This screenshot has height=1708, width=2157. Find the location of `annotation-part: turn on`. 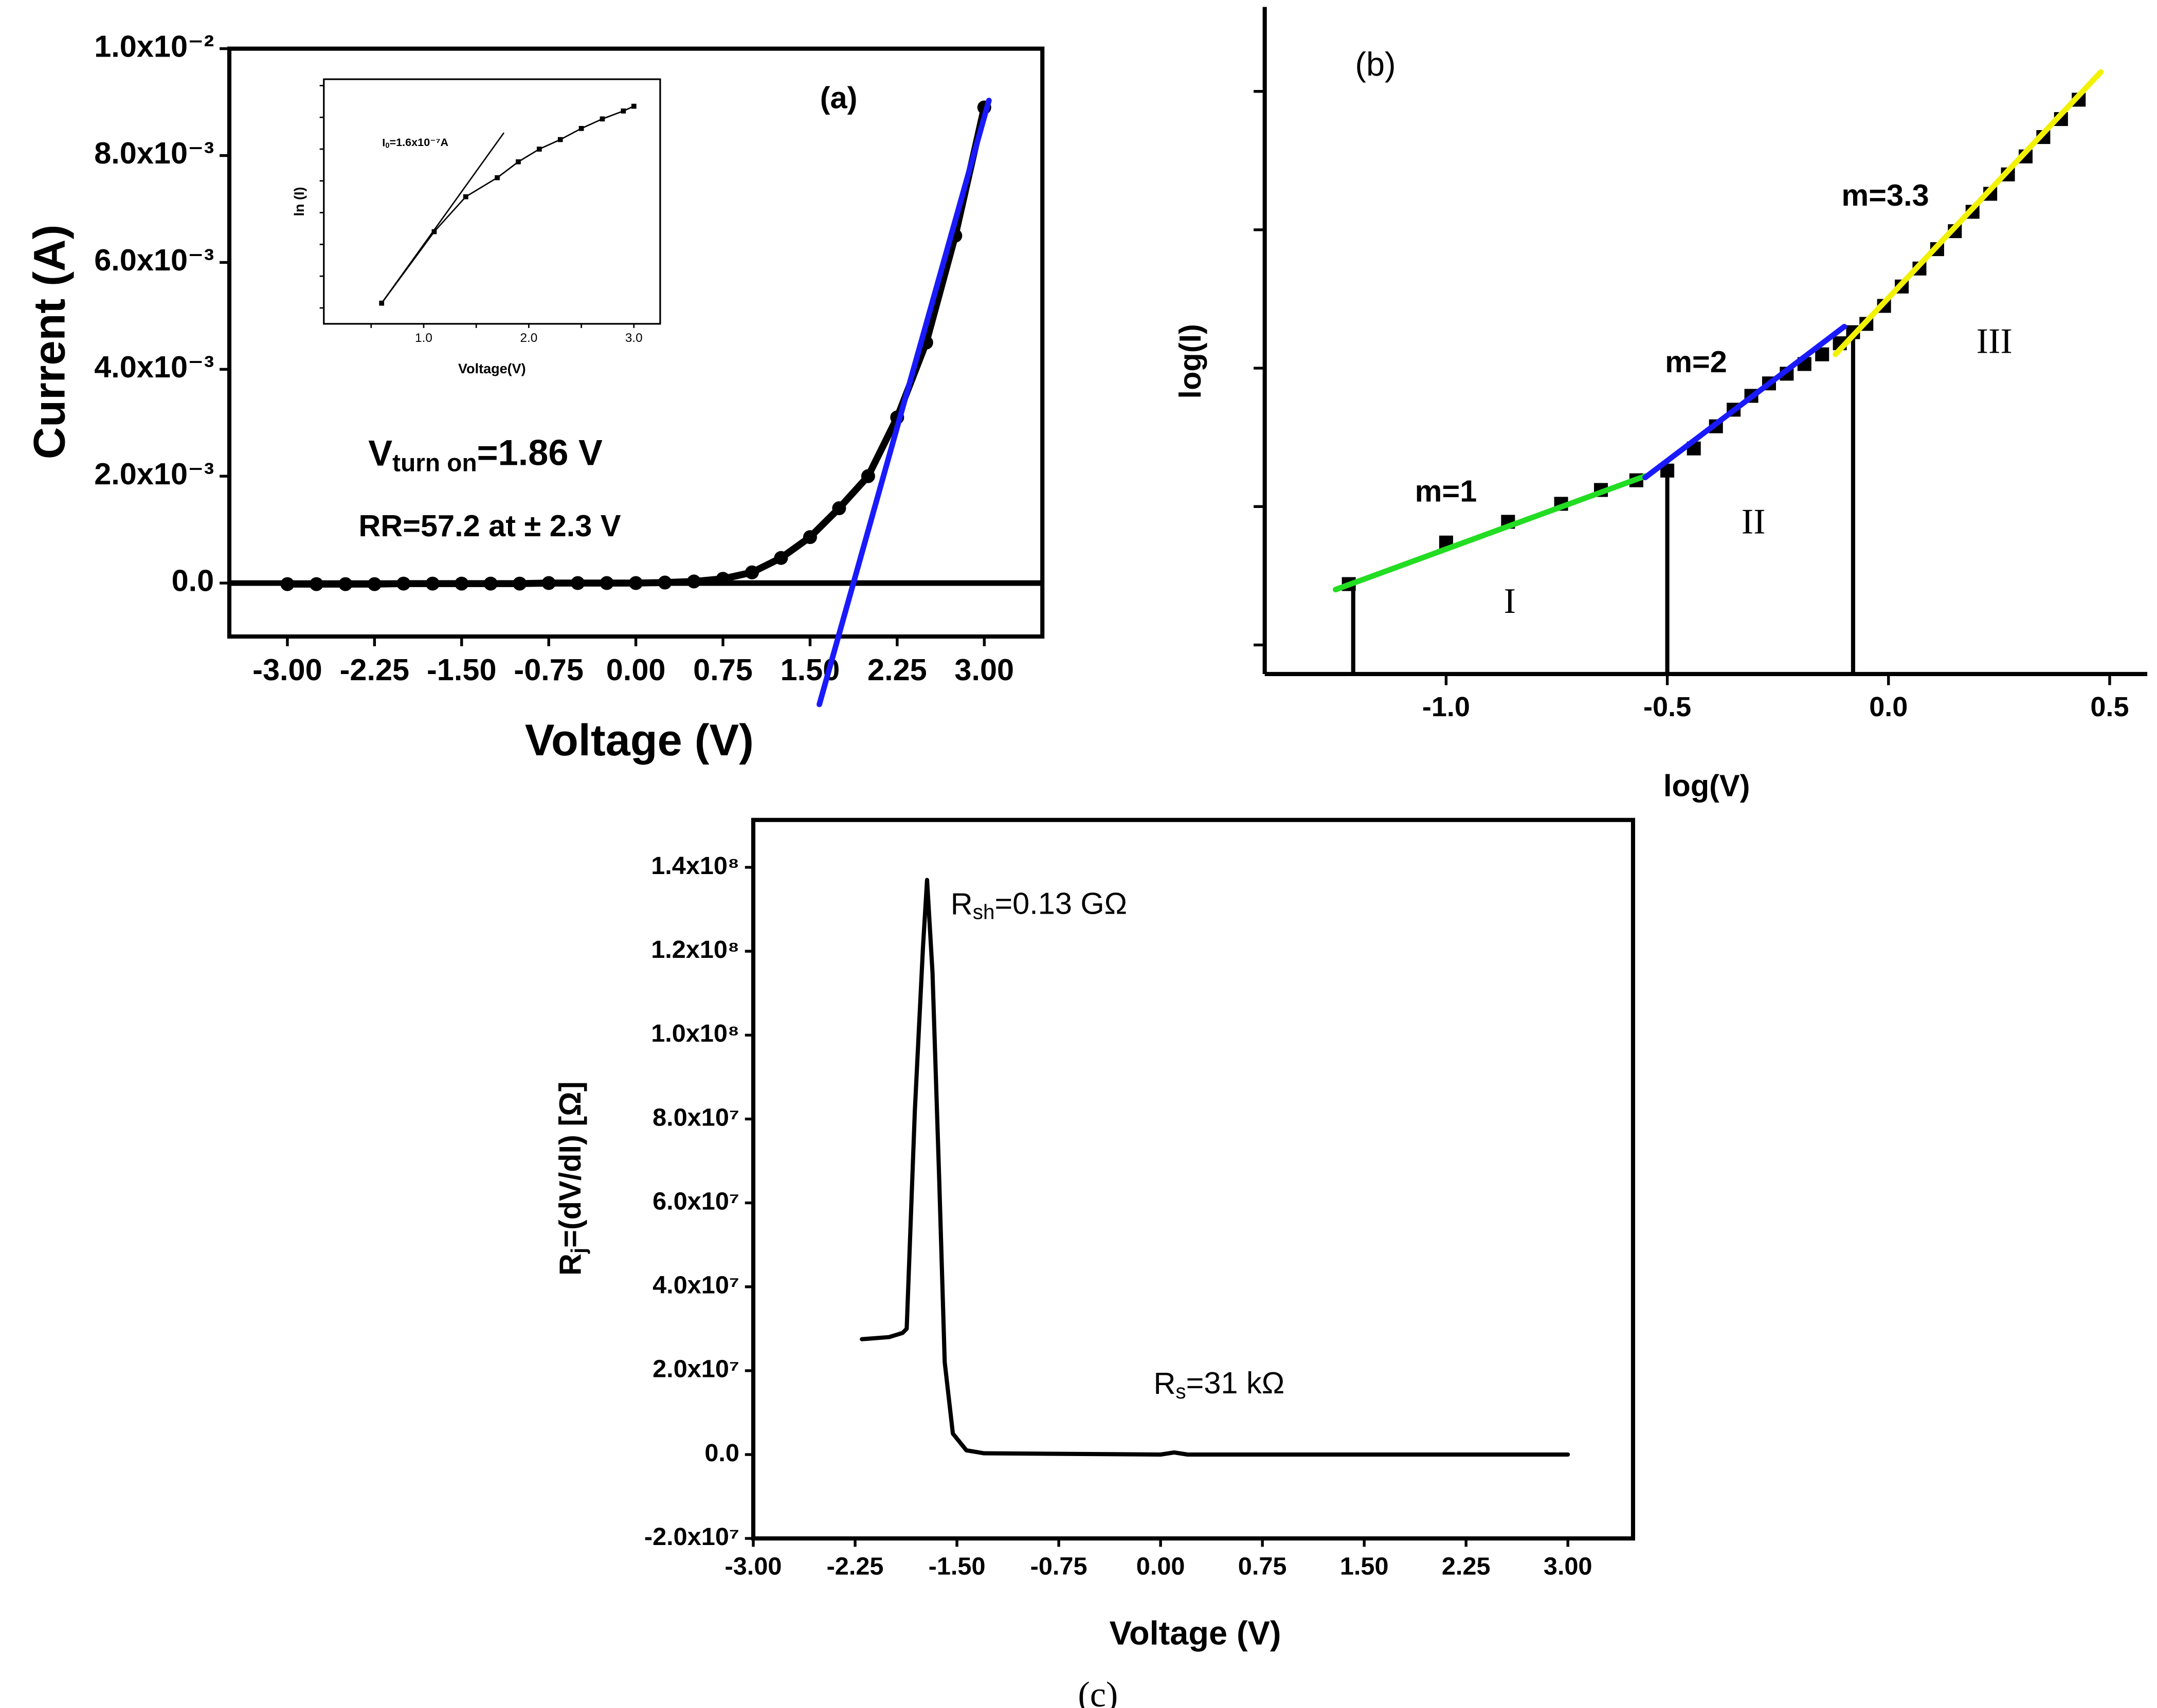

annotation-part: turn on is located at coordinates (435, 463).